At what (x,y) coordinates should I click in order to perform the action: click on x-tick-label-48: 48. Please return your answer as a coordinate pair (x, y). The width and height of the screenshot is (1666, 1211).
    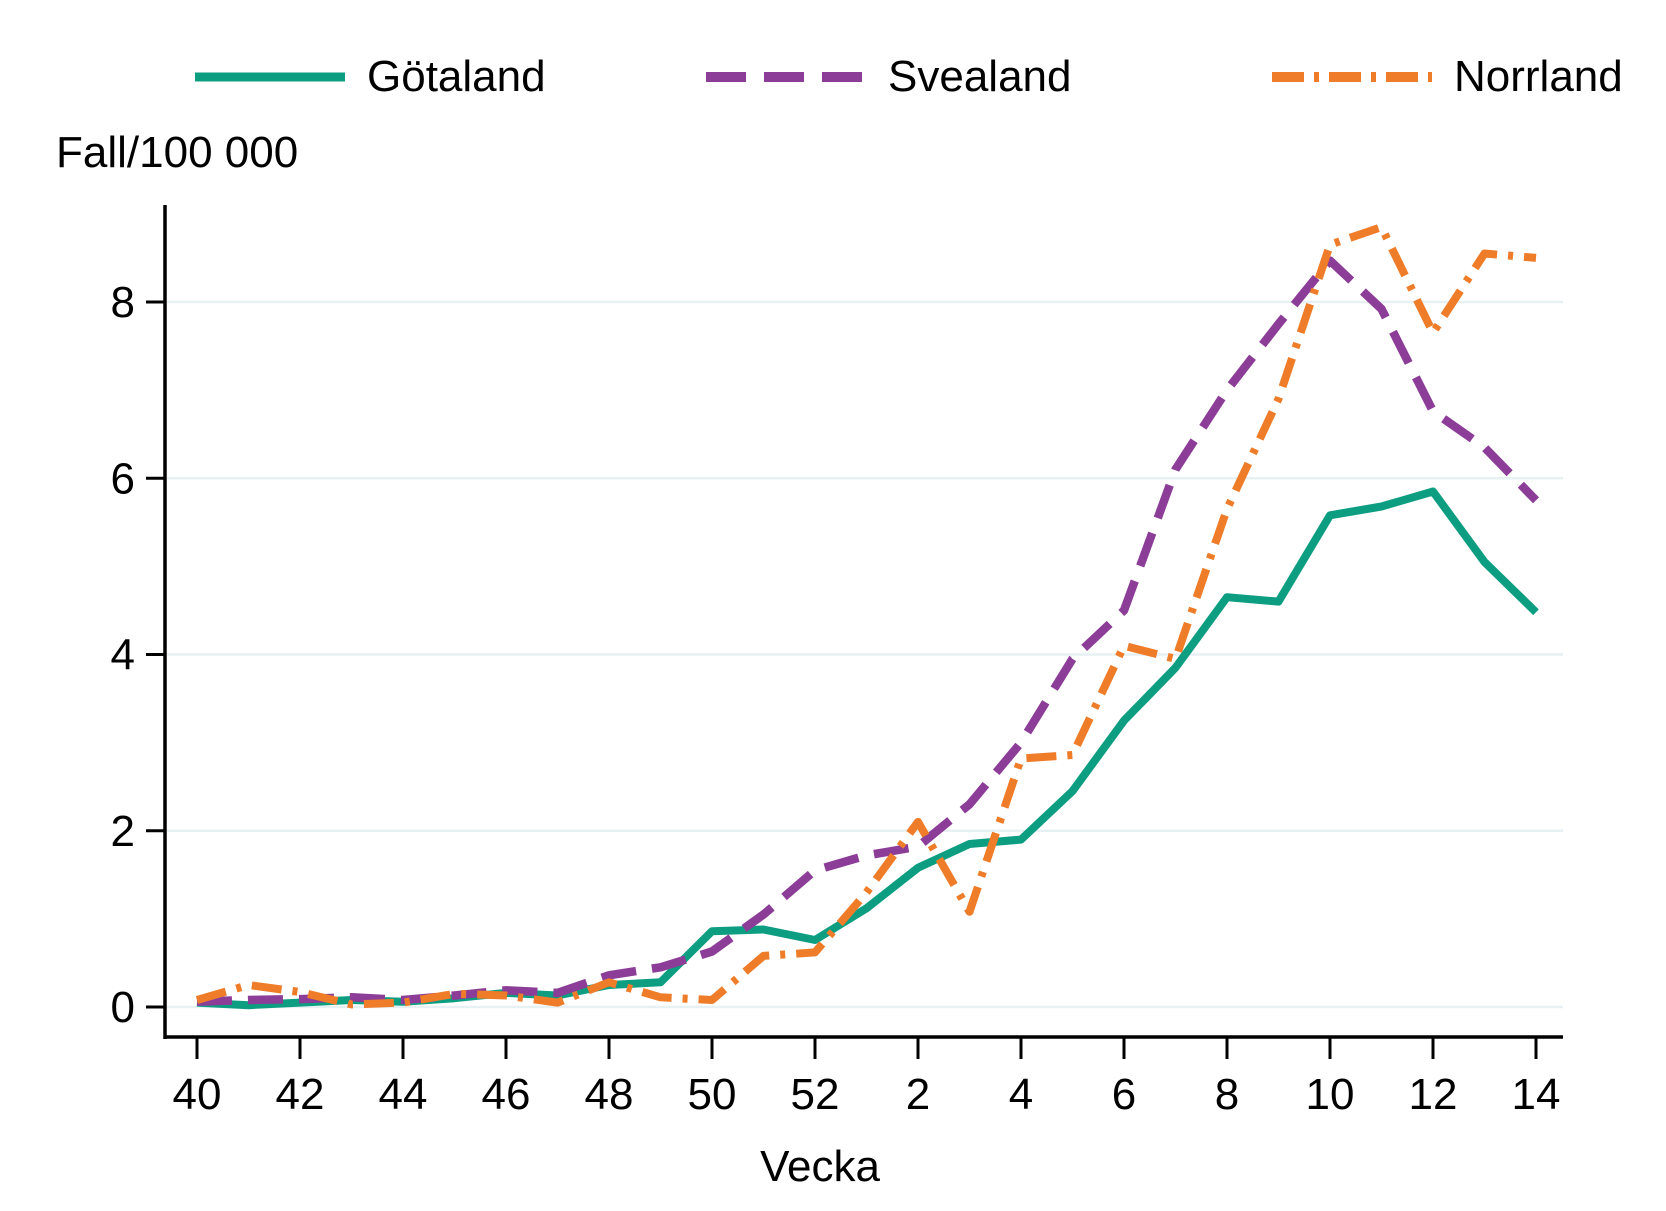
    Looking at the image, I should click on (609, 1094).